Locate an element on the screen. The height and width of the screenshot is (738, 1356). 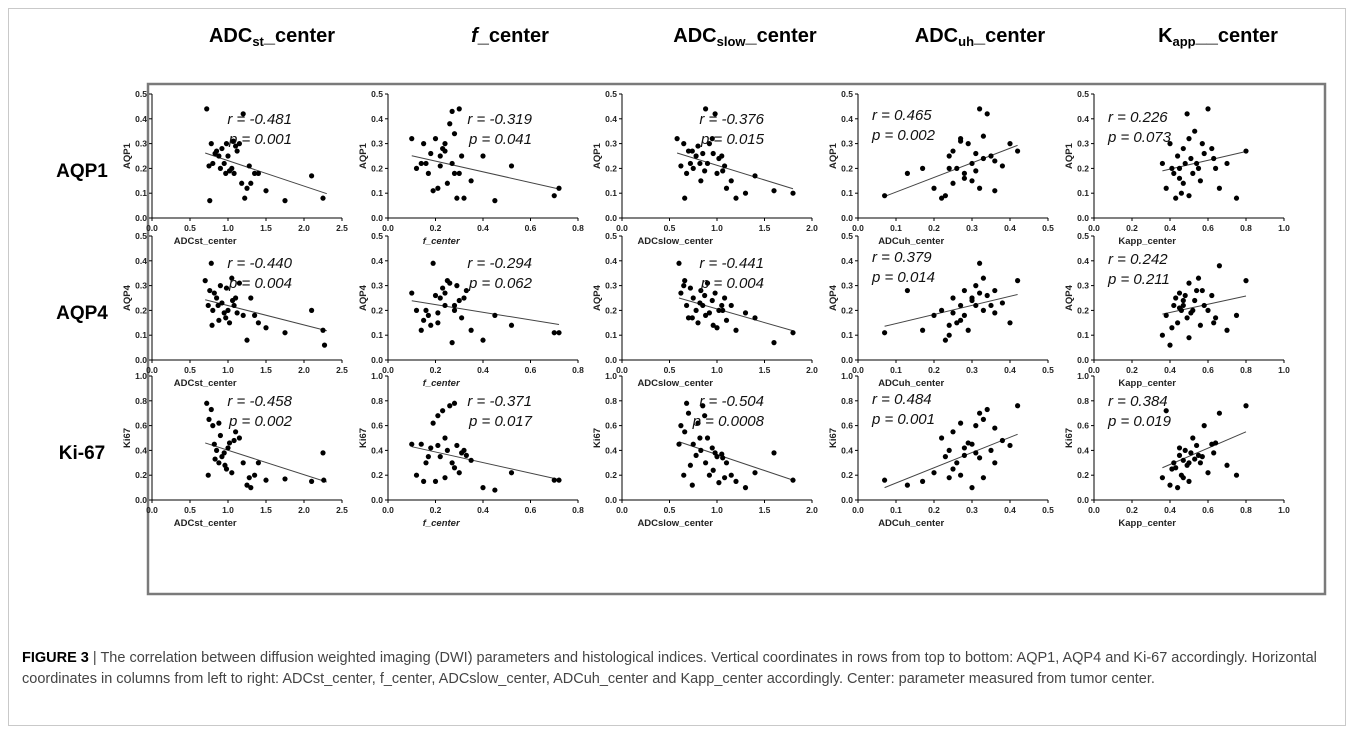
correlation-p-label: p = 0.004 is located at coordinates (732, 283).